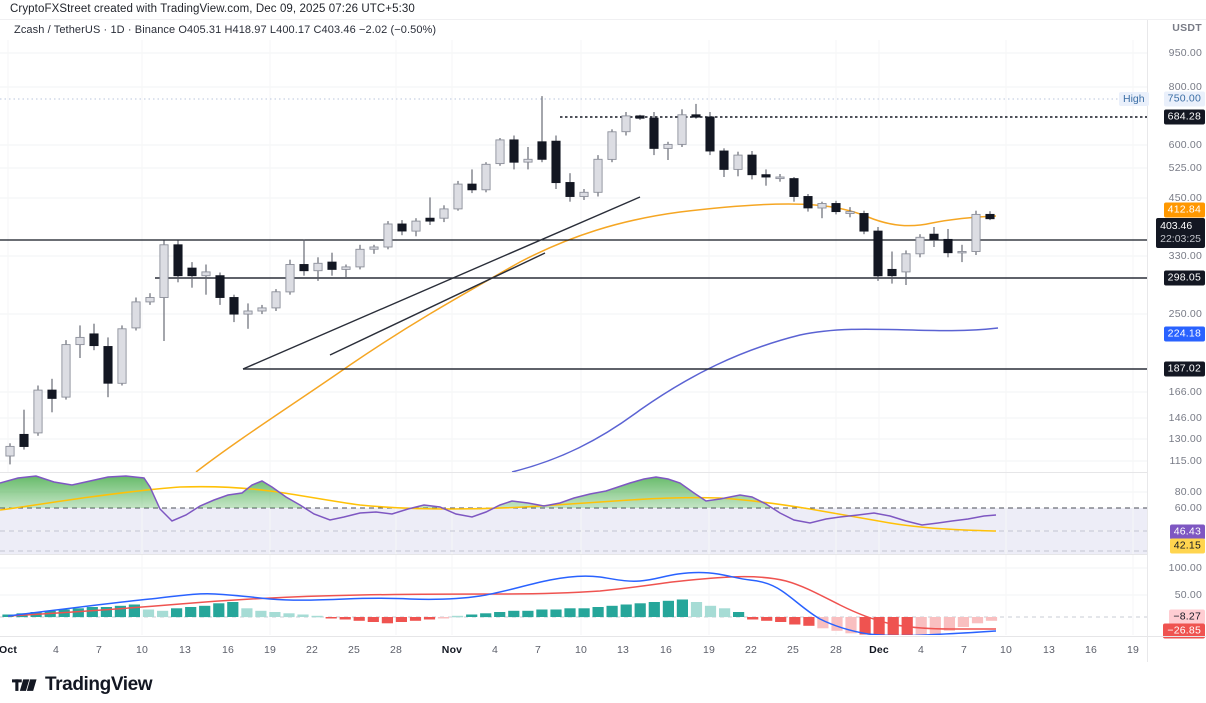 The height and width of the screenshot is (703, 1206). What do you see at coordinates (603, 682) in the screenshot?
I see `footer` at bounding box center [603, 682].